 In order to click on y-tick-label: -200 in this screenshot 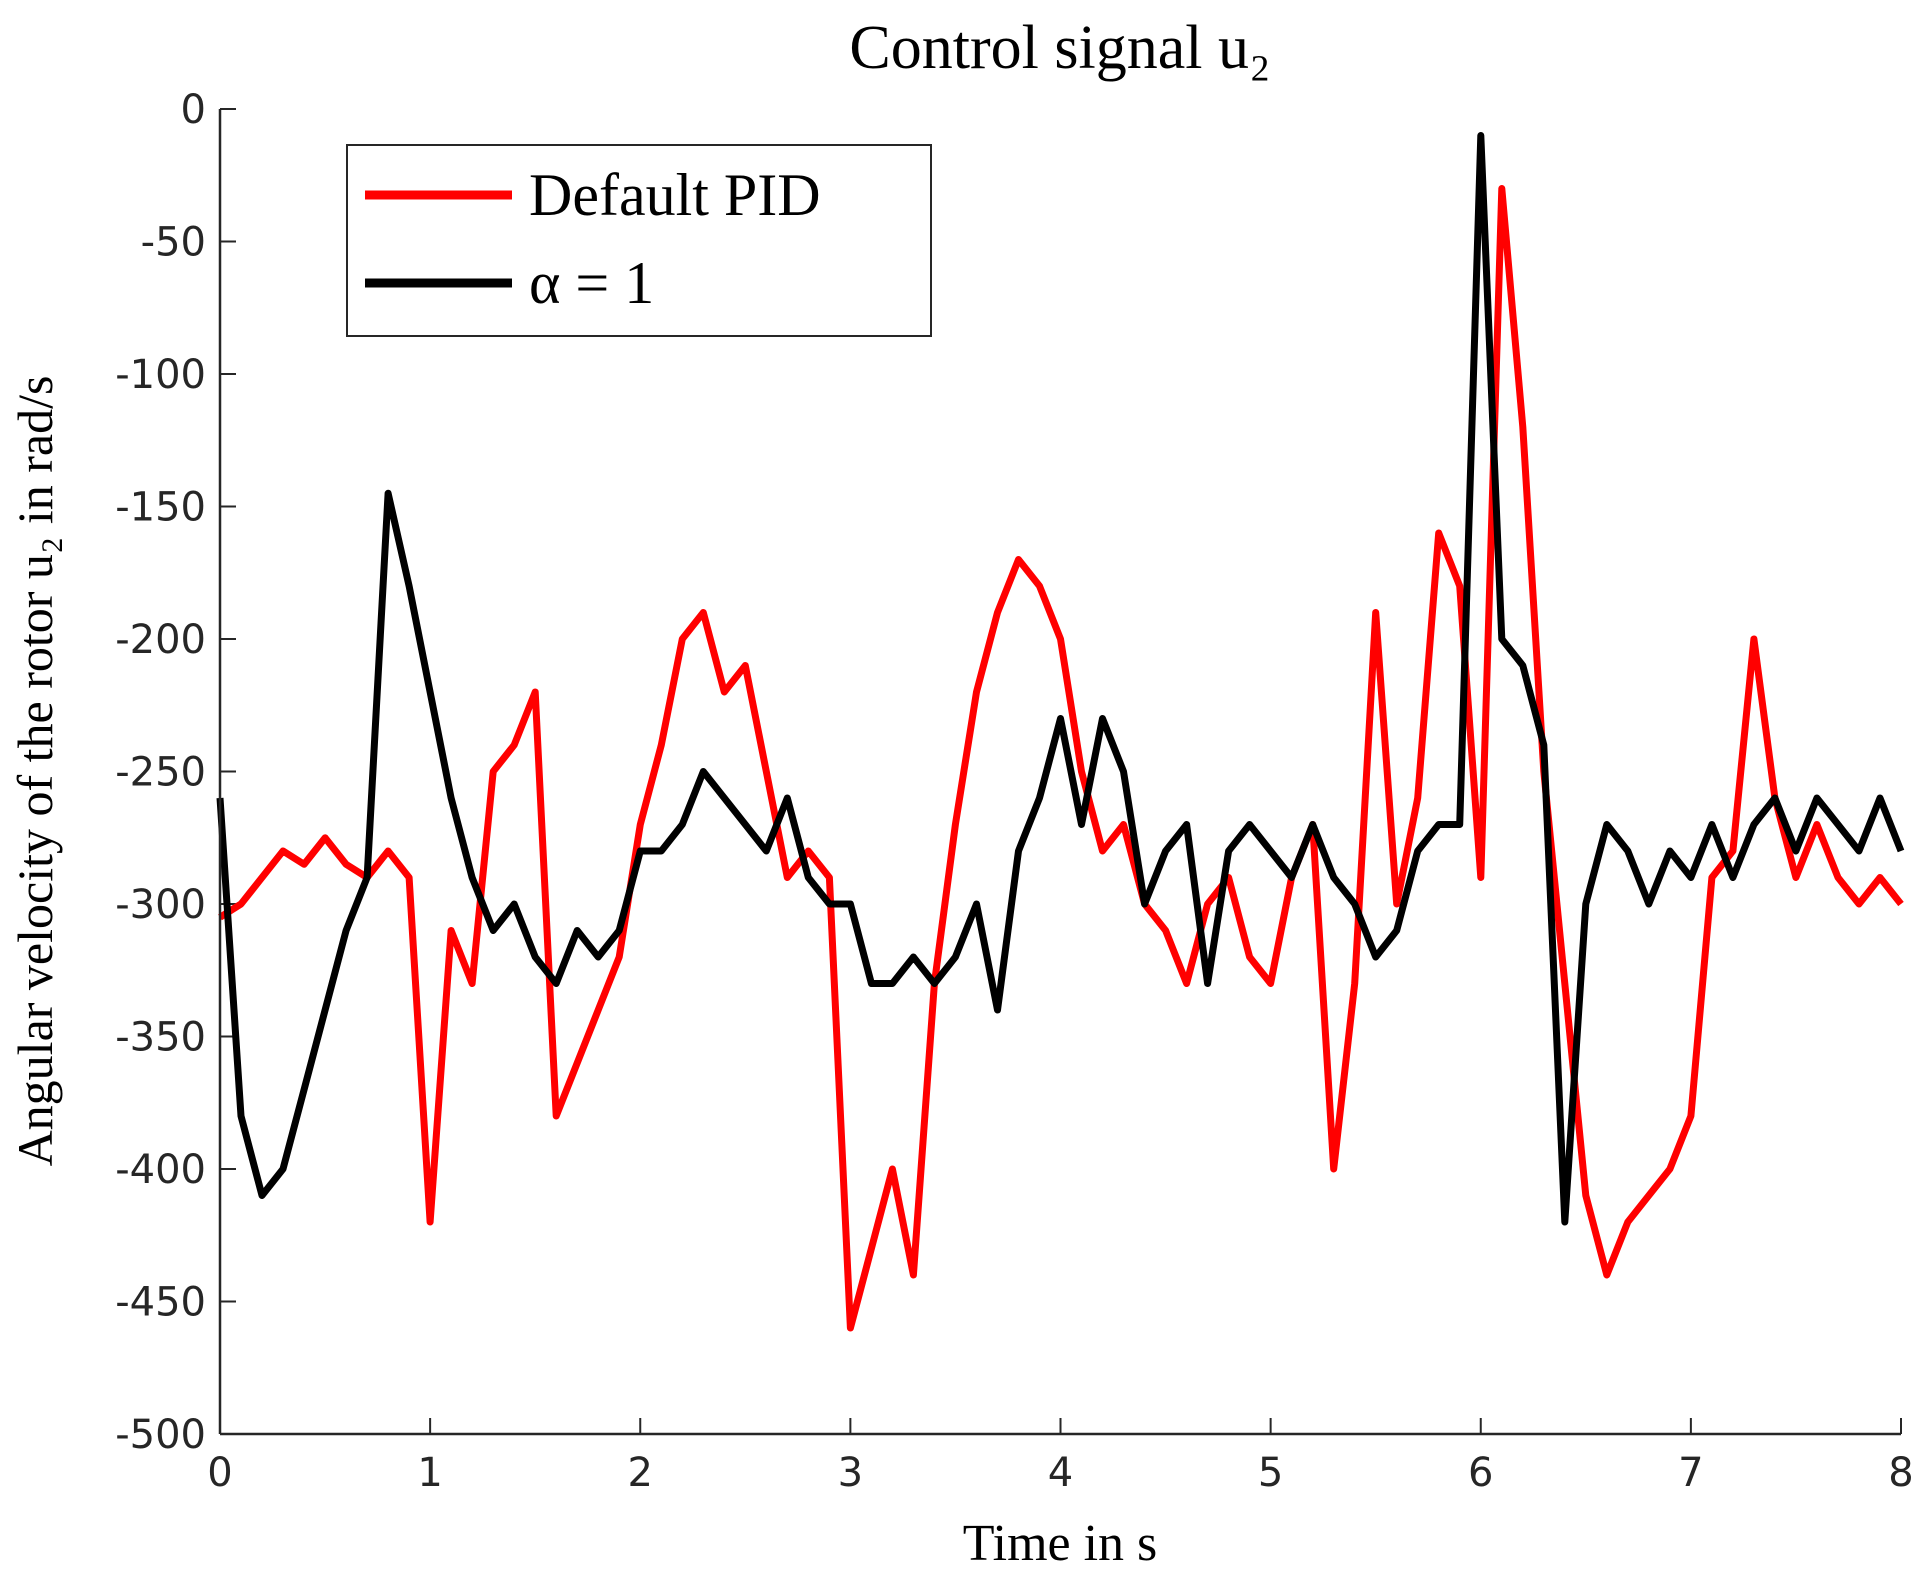, I will do `click(160, 640)`.